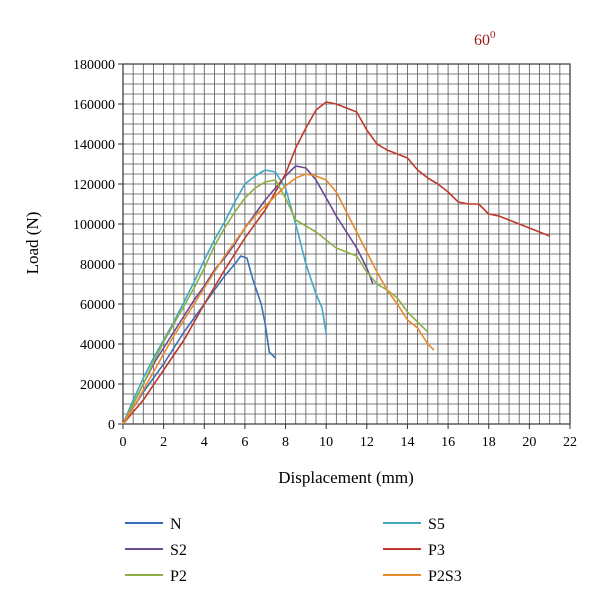 Image resolution: width=600 pixels, height=611 pixels. What do you see at coordinates (32, 243) in the screenshot?
I see `y-axis-title: Load (N)` at bounding box center [32, 243].